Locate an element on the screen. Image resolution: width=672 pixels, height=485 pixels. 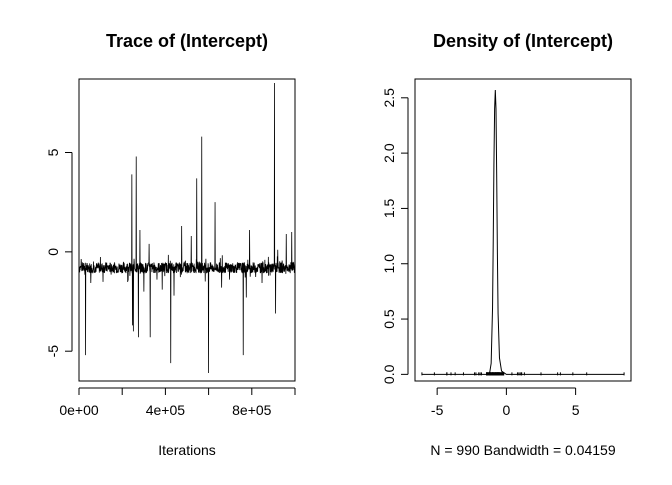
density-y-tick-label: 2.0 is located at coordinates (389, 153).